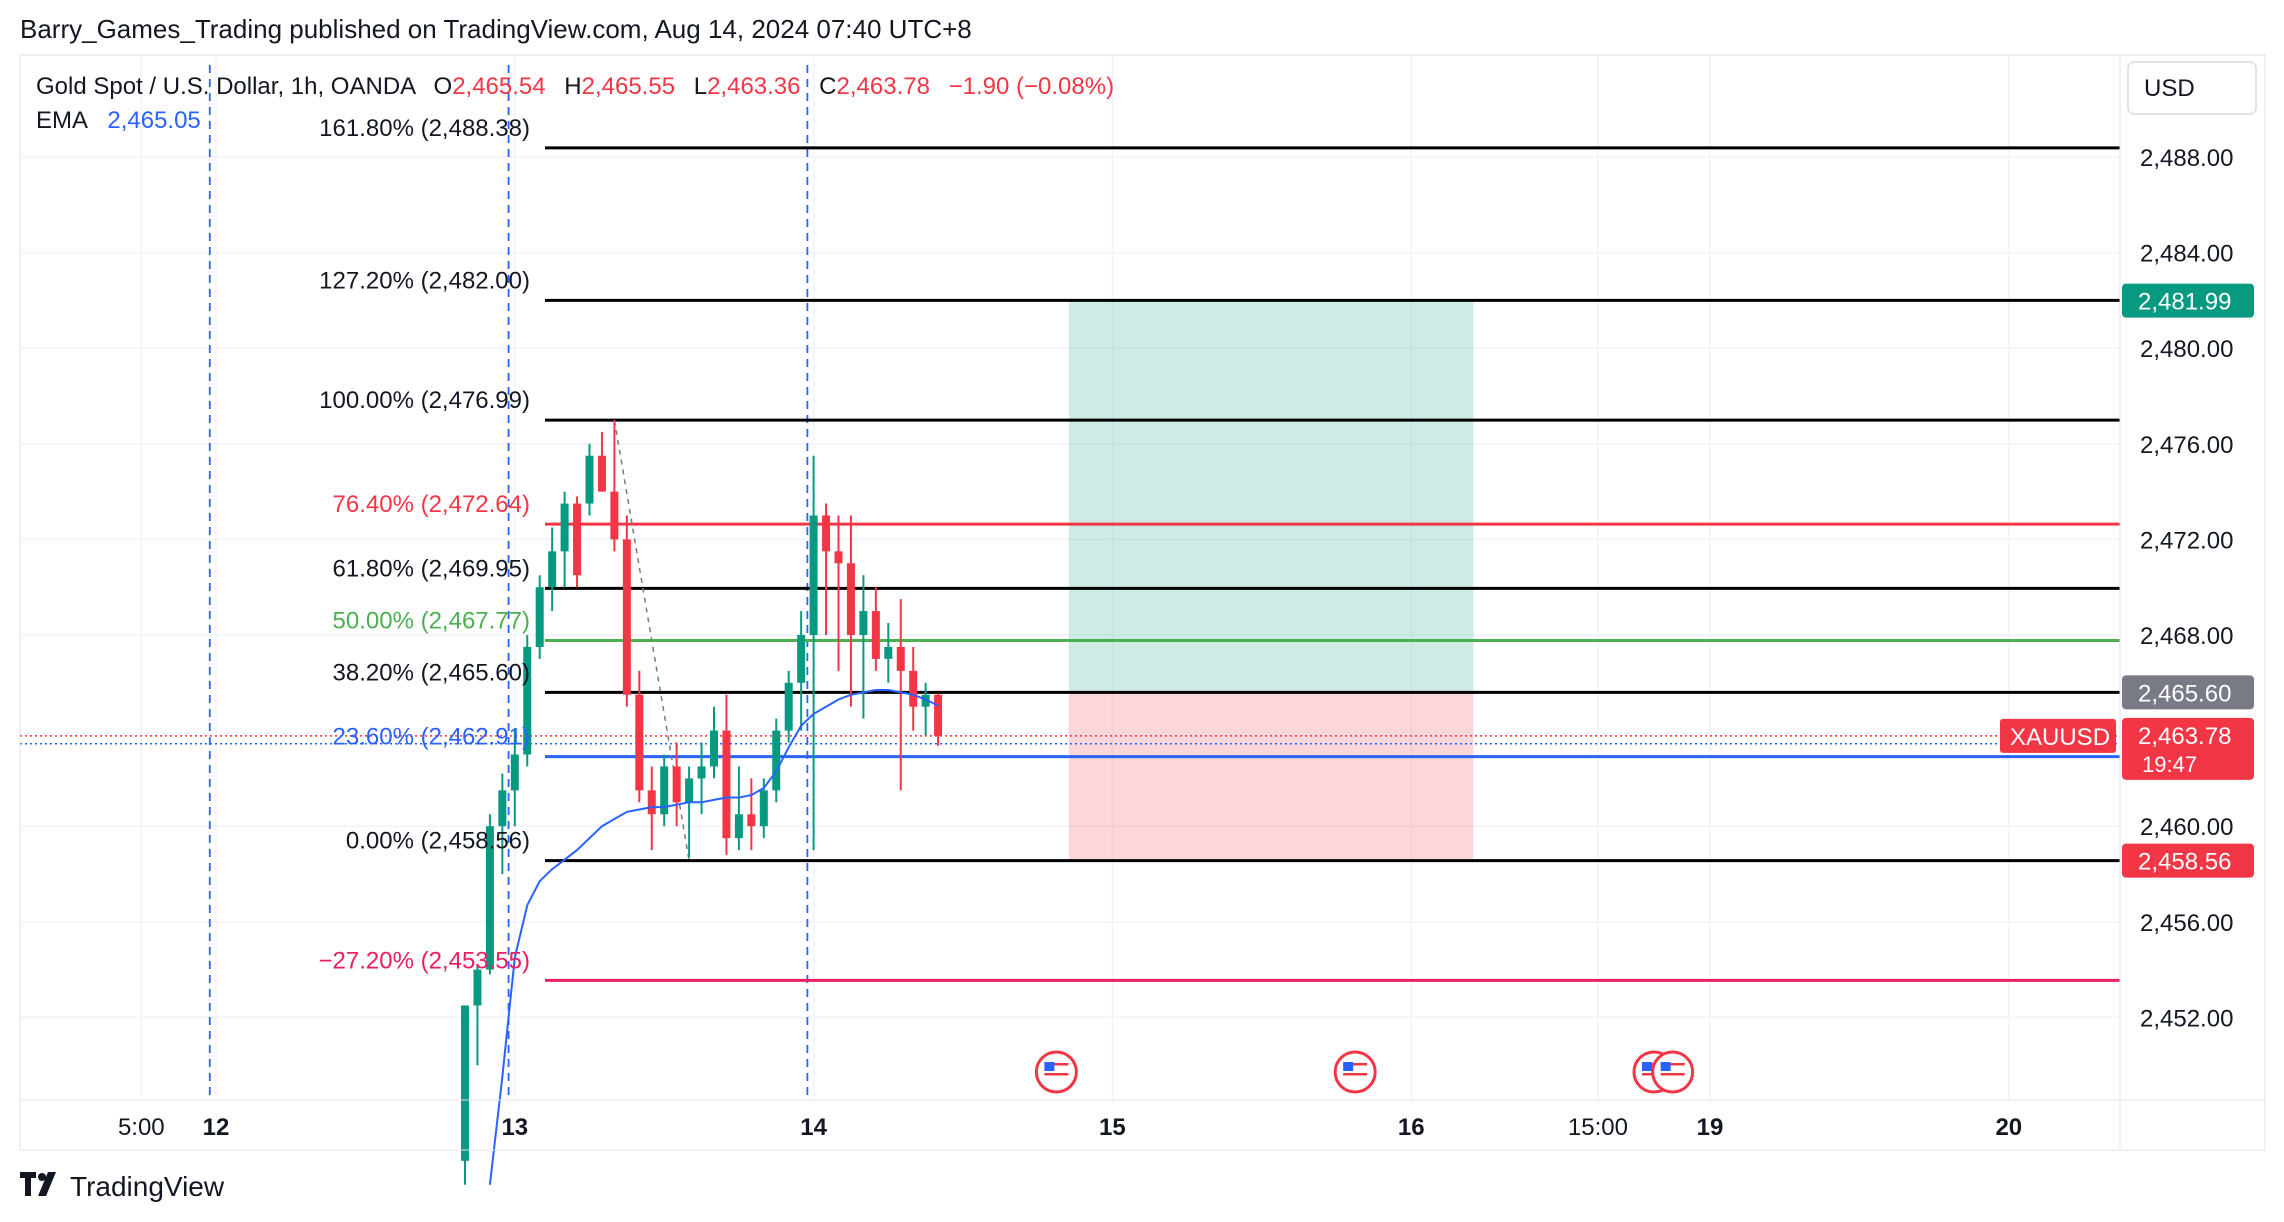 The height and width of the screenshot is (1222, 2284). I want to click on legend-symbol: Gold Spot / U.S. Dollar, 1h, OANDA, so click(226, 86).